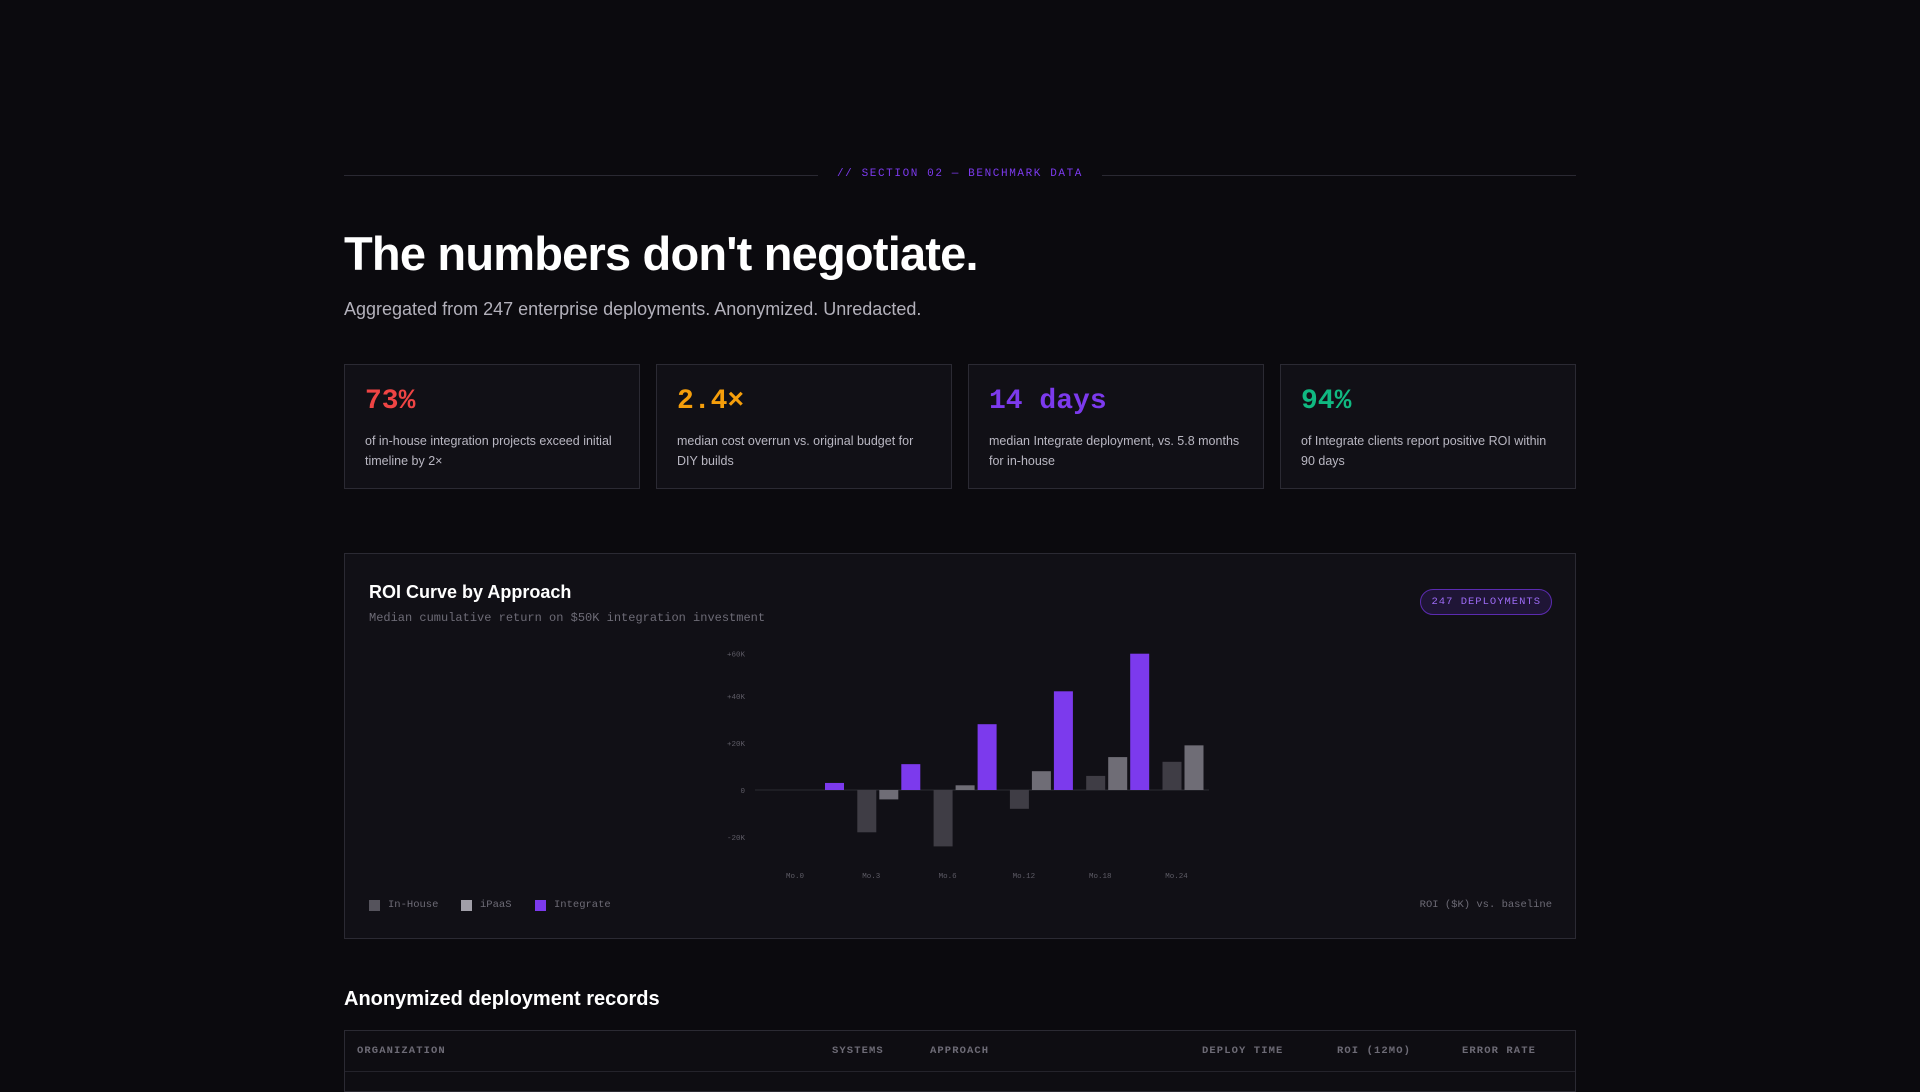 This screenshot has width=1920, height=1092. I want to click on bar-ipaas-mo3, so click(889, 795).